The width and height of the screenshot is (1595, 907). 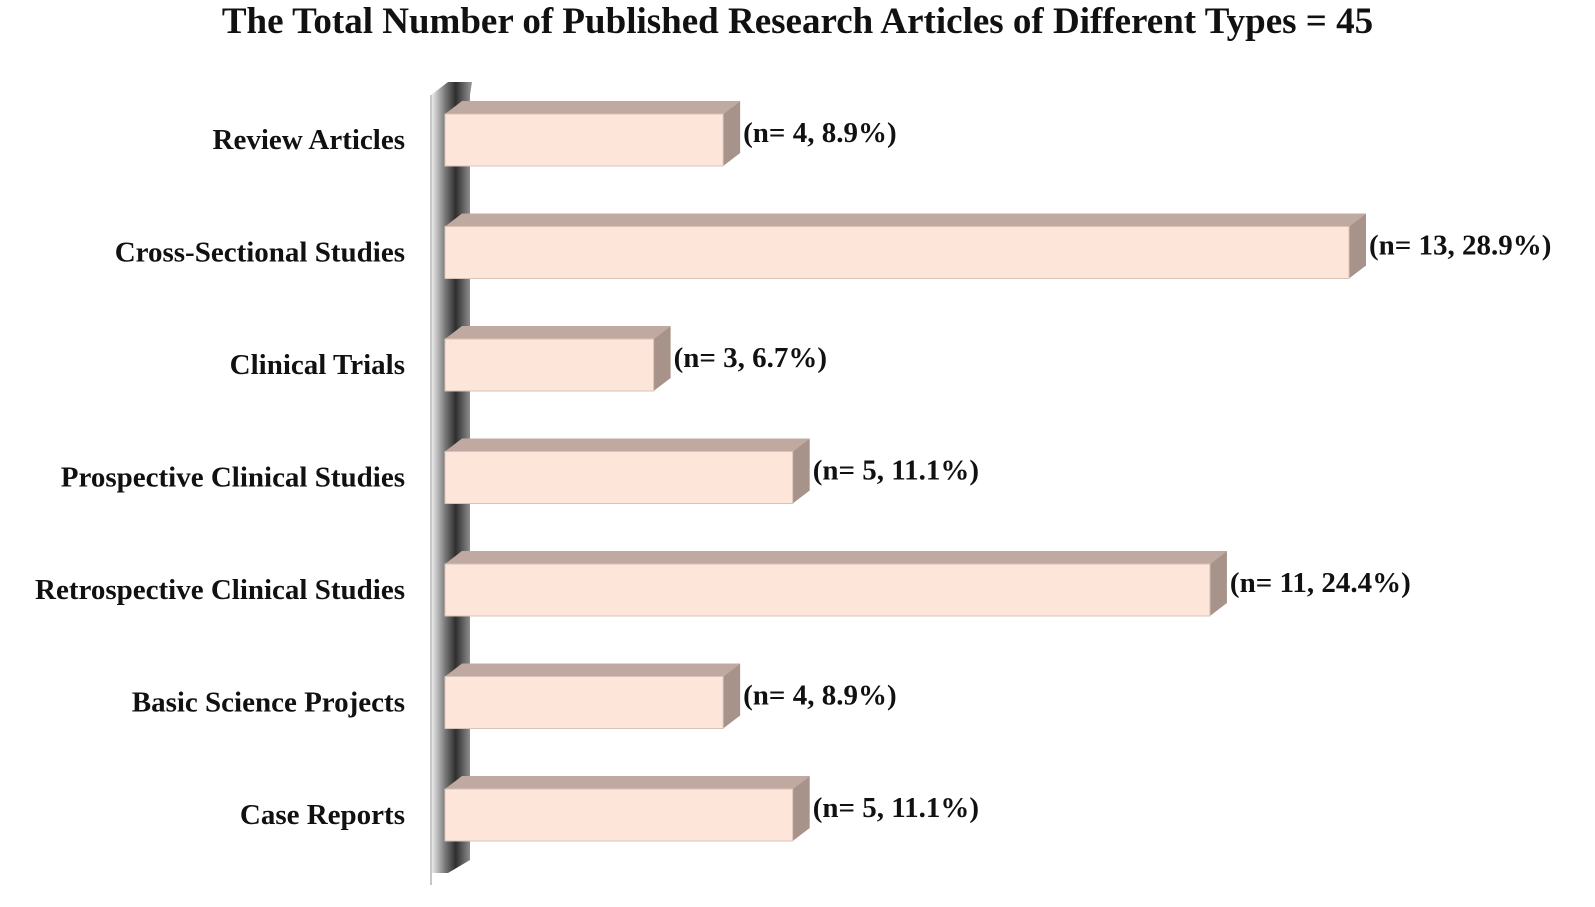 What do you see at coordinates (233, 478) in the screenshot?
I see `y-tick-label: Prospective Clinical Studies` at bounding box center [233, 478].